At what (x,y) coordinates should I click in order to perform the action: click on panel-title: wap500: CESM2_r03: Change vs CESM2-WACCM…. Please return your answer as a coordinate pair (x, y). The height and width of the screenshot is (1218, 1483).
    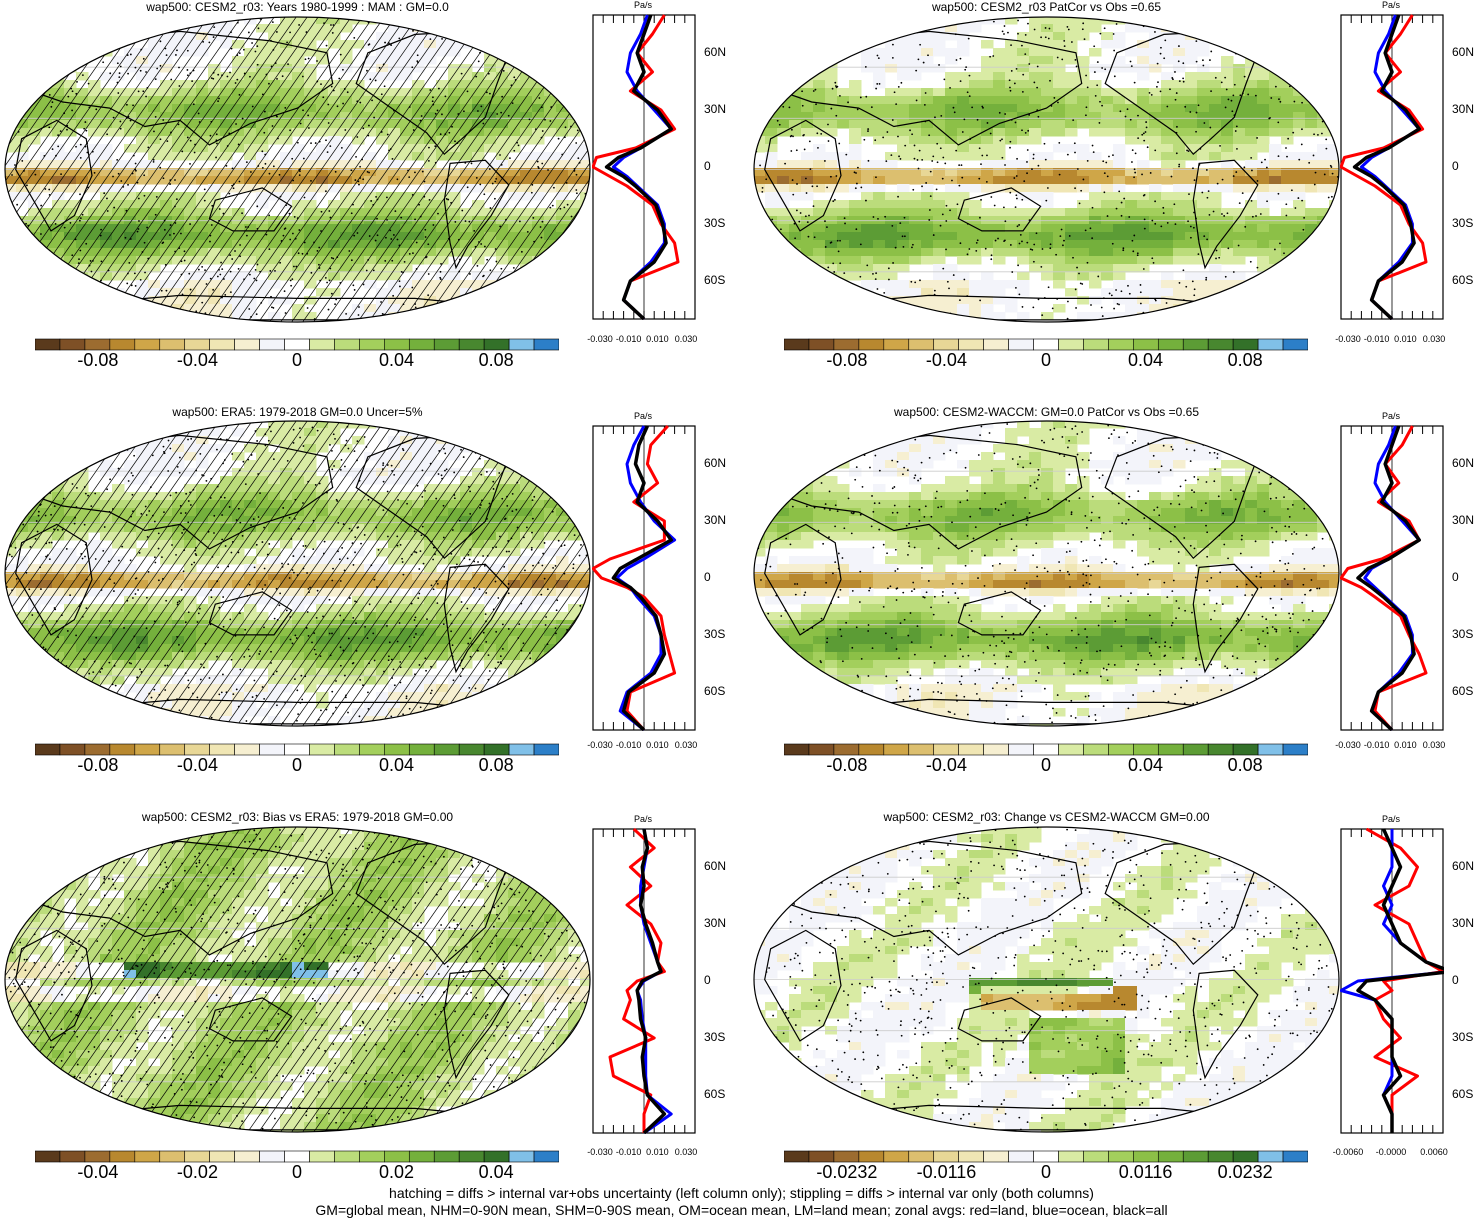
    Looking at the image, I should click on (1046, 817).